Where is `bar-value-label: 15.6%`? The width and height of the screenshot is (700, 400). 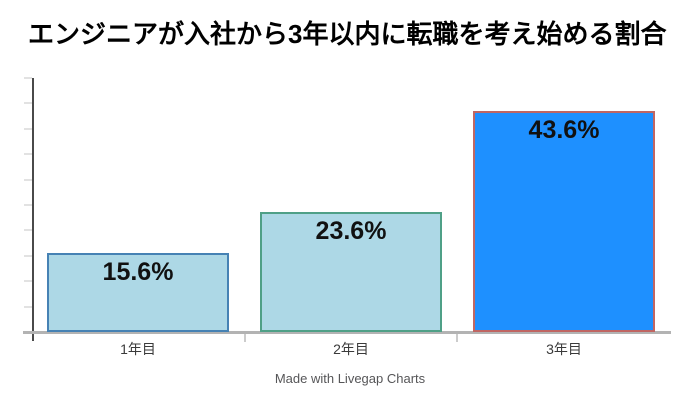 bar-value-label: 15.6% is located at coordinates (138, 272).